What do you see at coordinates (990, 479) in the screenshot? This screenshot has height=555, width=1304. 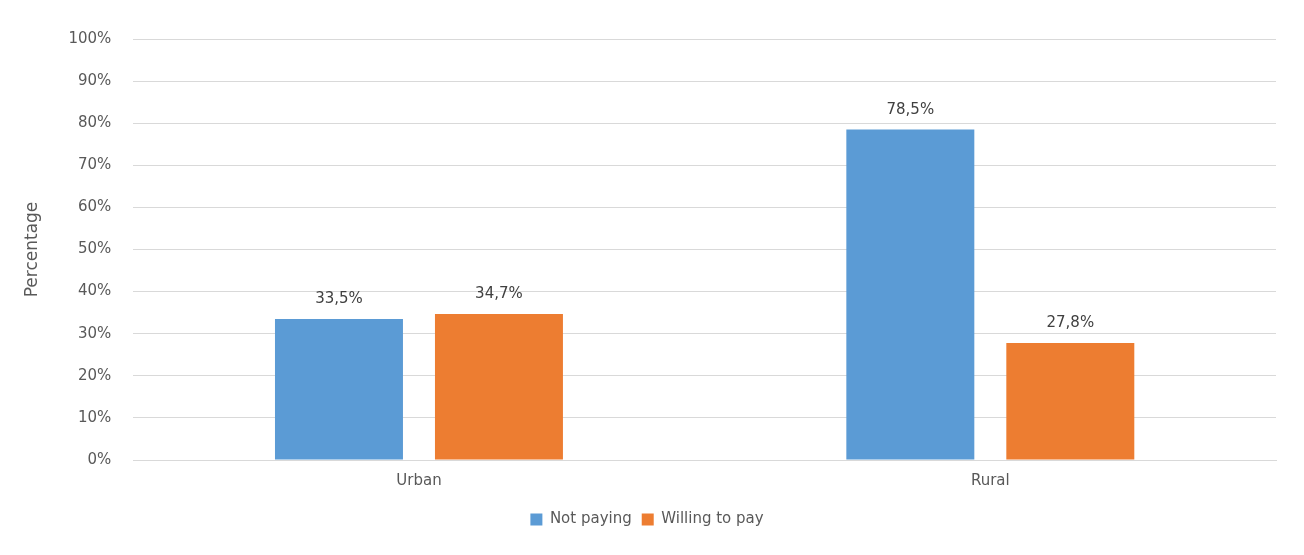 I see `x-tick-label: Rural` at bounding box center [990, 479].